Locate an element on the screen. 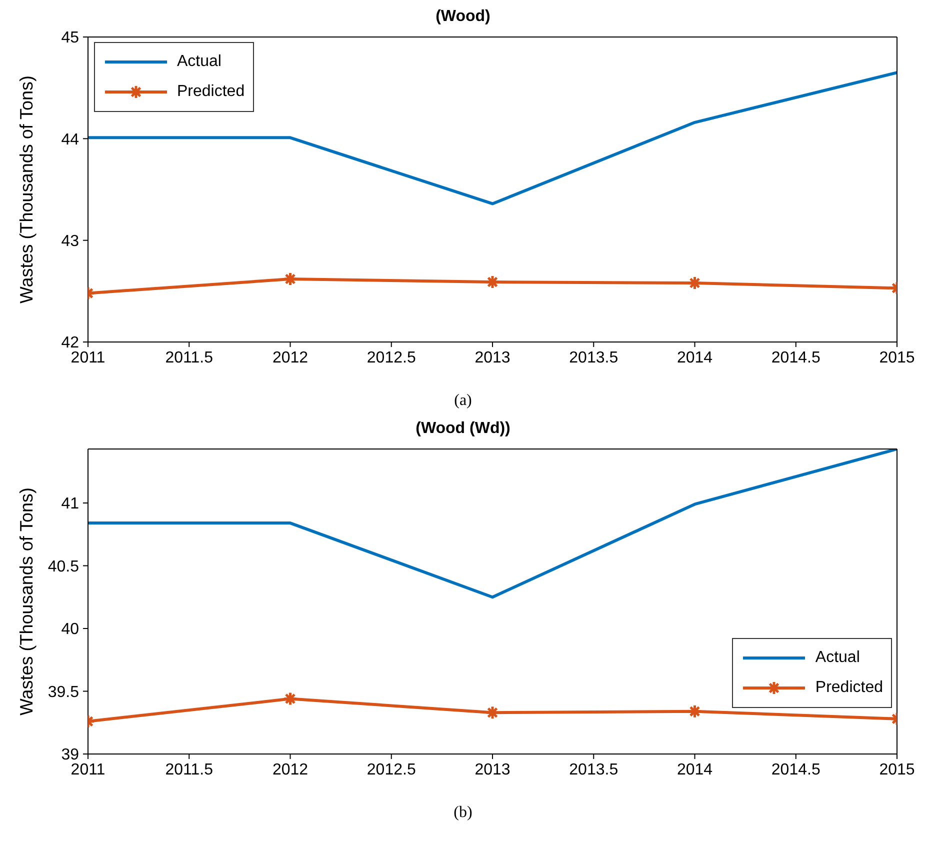 This screenshot has width=931, height=861. y-tick-label: 39 is located at coordinates (70, 755).